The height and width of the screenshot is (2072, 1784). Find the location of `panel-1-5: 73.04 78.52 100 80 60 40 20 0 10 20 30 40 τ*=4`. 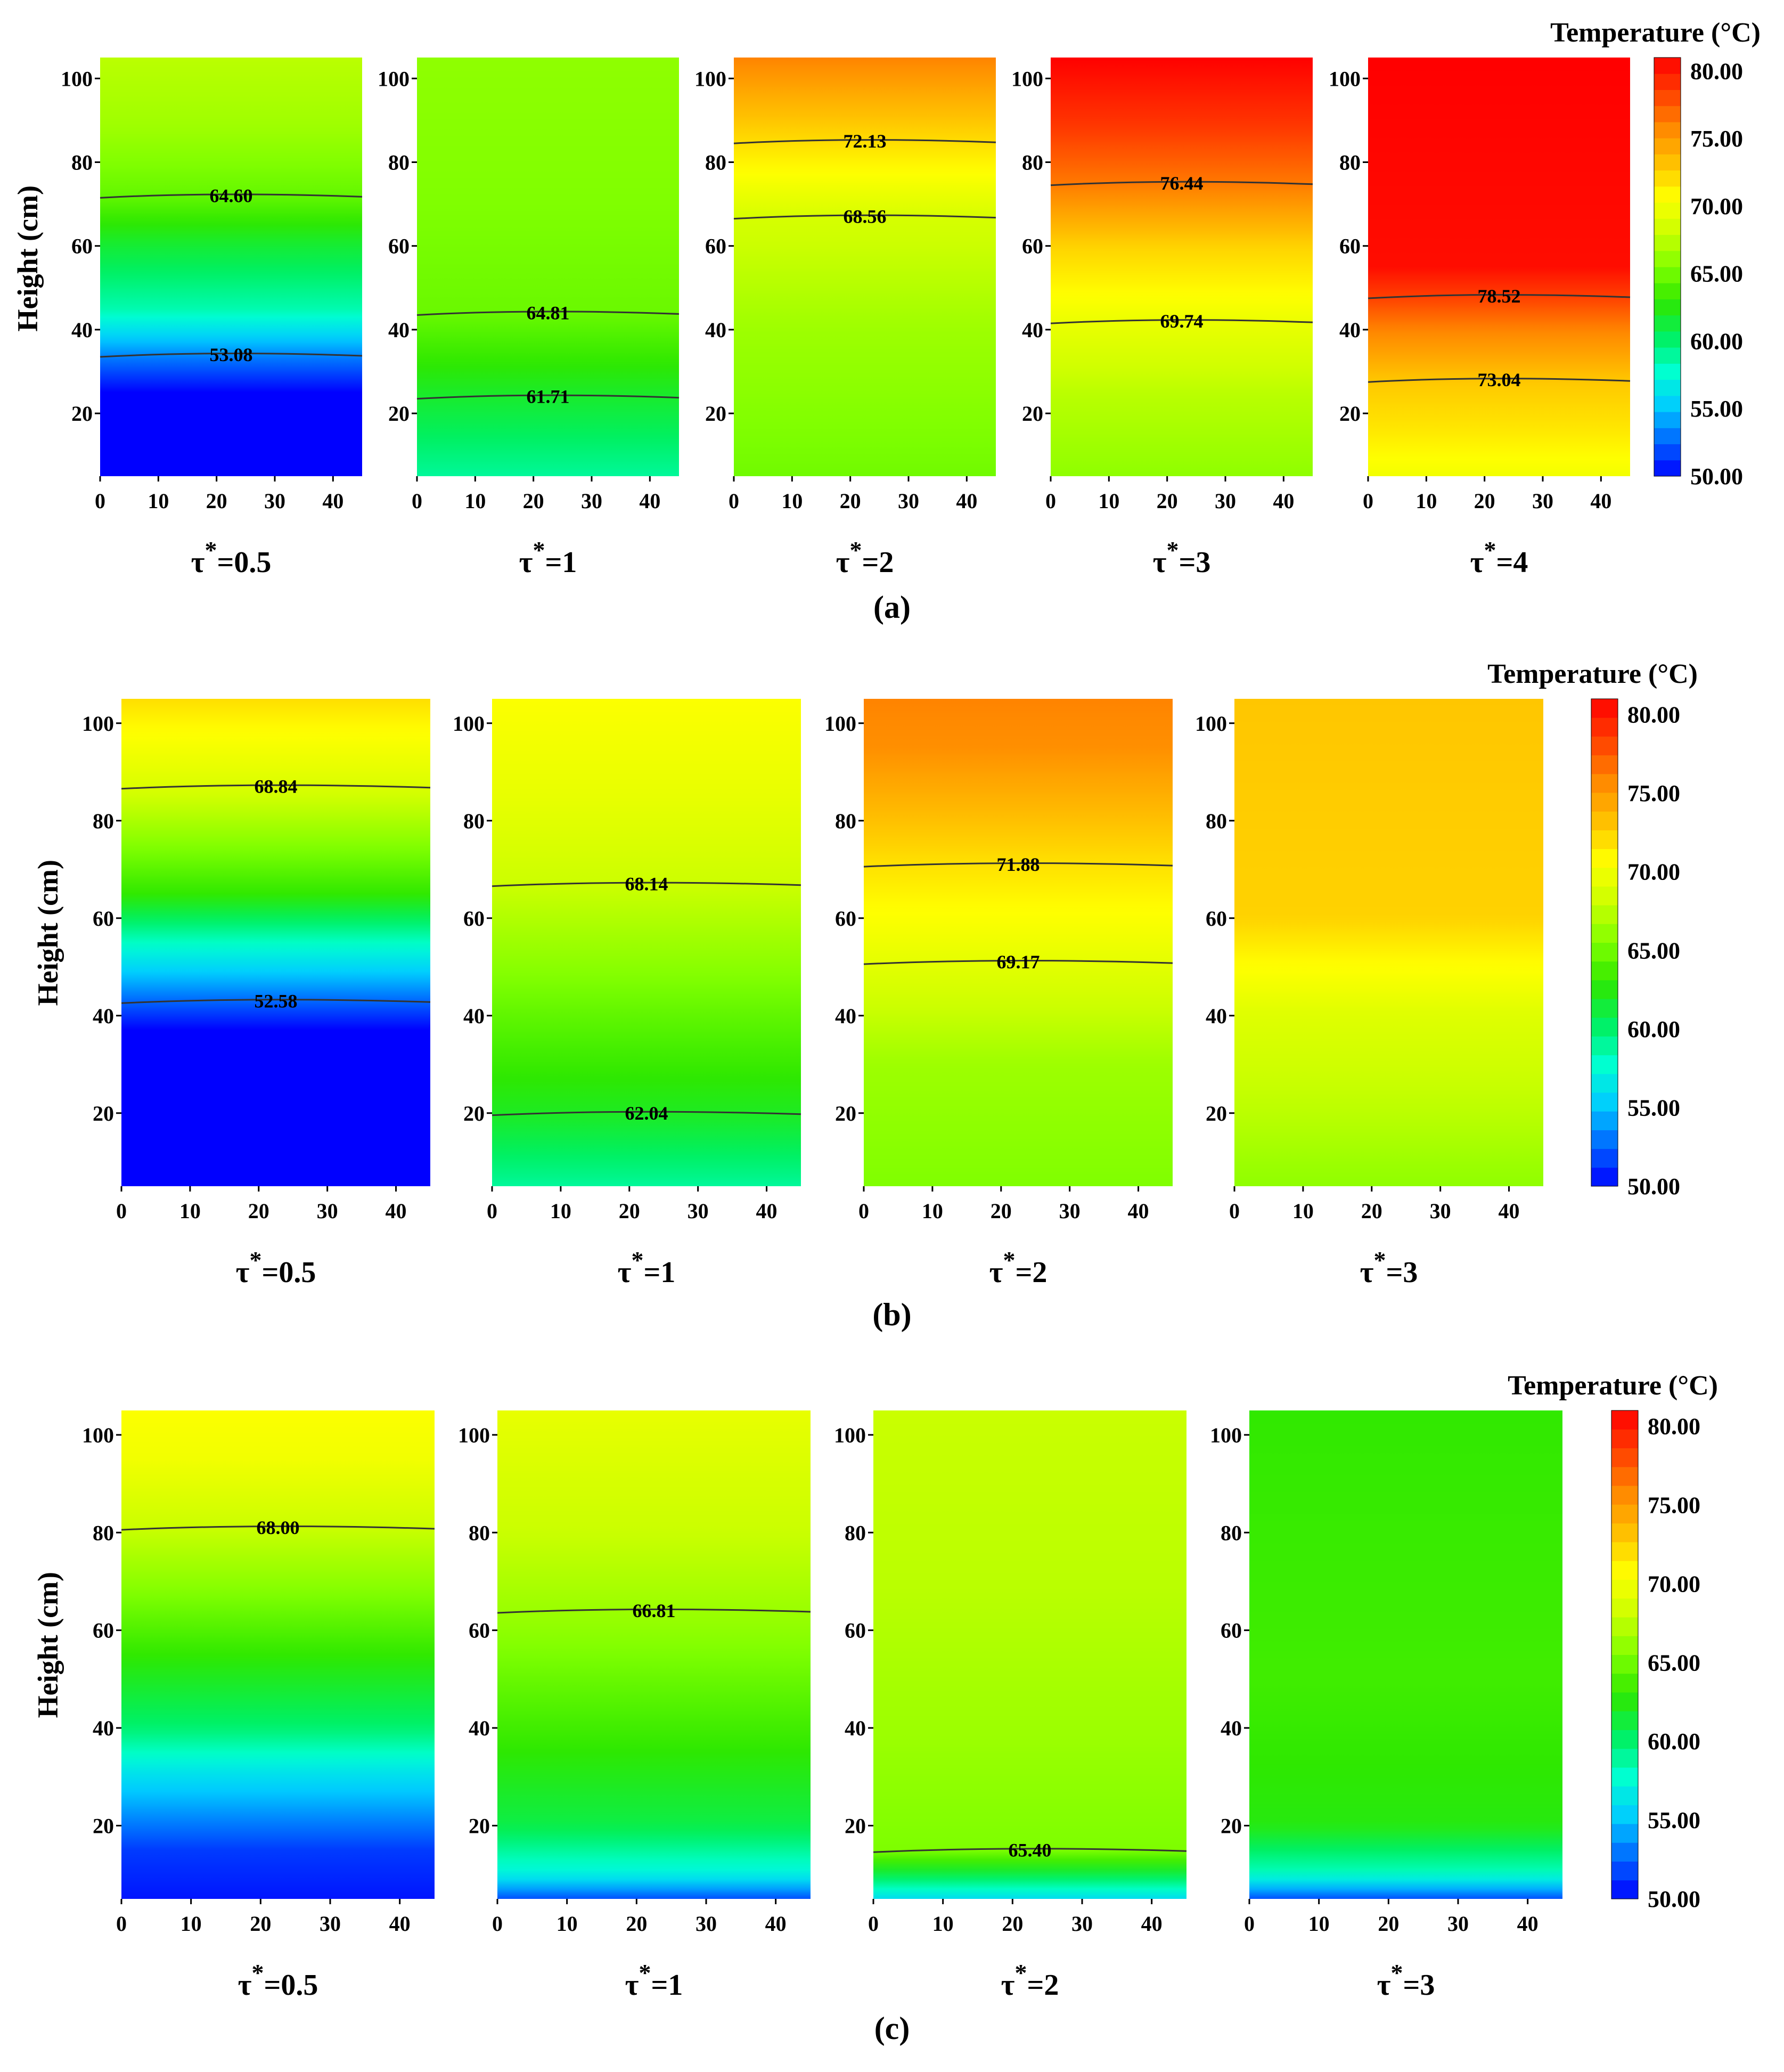

panel-1-5: 73.04 78.52 100 80 60 40 20 0 10 20 30 40 τ*=4 is located at coordinates (1480, 318).